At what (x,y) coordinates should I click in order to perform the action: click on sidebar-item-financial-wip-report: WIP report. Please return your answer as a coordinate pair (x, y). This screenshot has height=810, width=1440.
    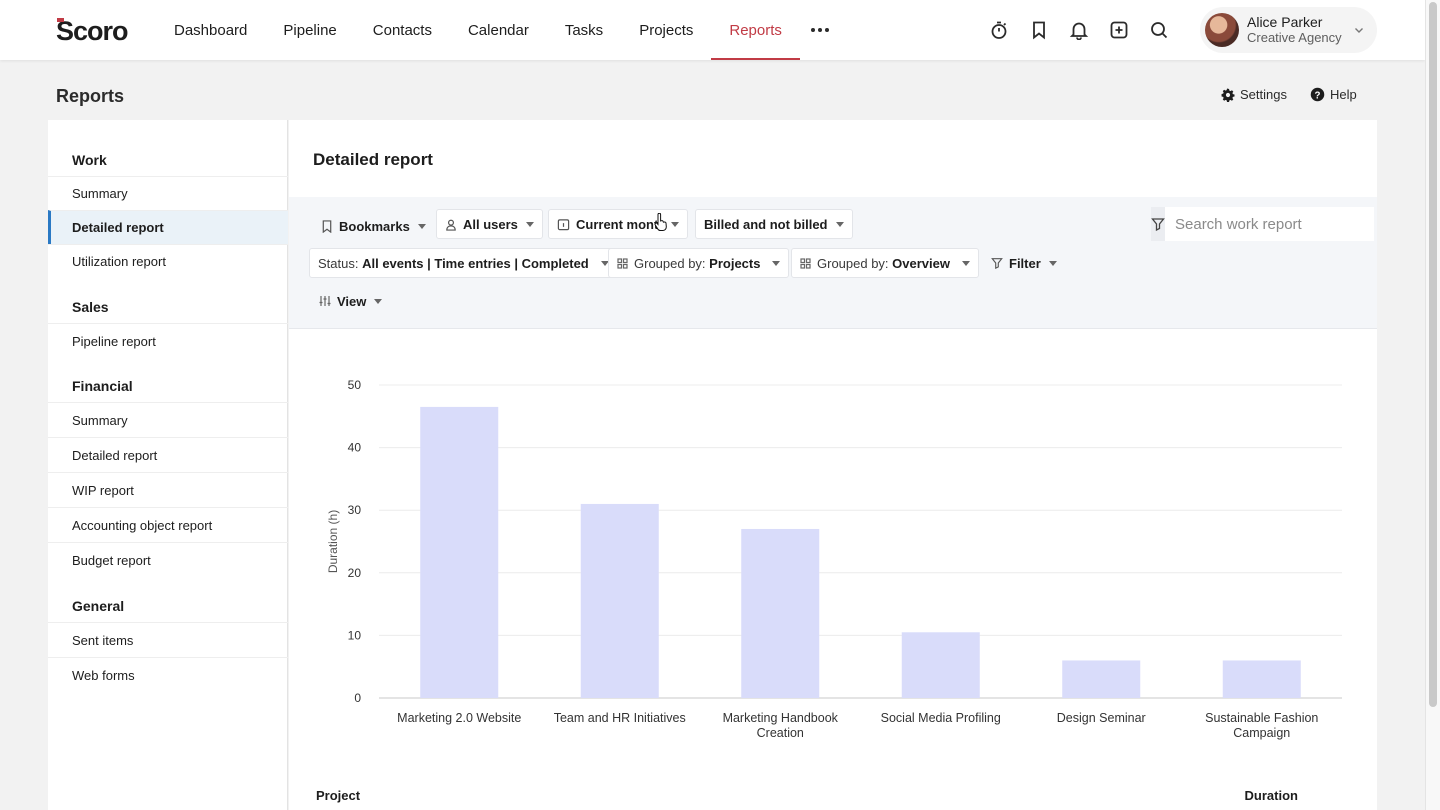
    Looking at the image, I should click on (168, 489).